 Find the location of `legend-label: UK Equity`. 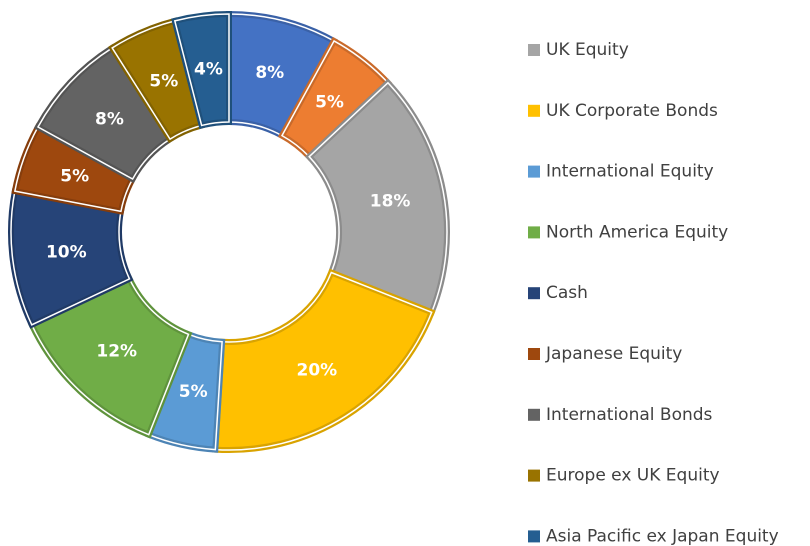

legend-label: UK Equity is located at coordinates (587, 50).